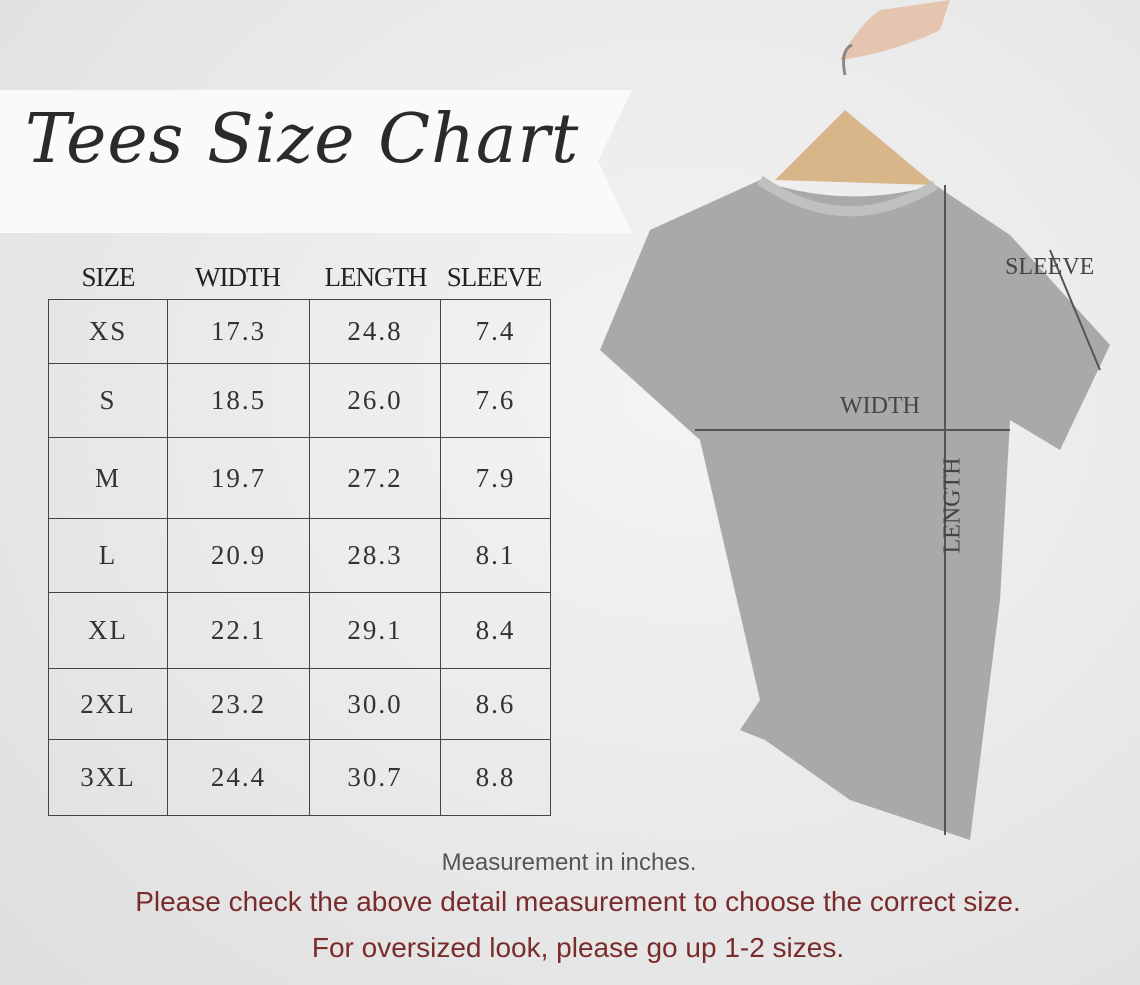 The image size is (1140, 985). I want to click on table-cell: 7.6, so click(495, 400).